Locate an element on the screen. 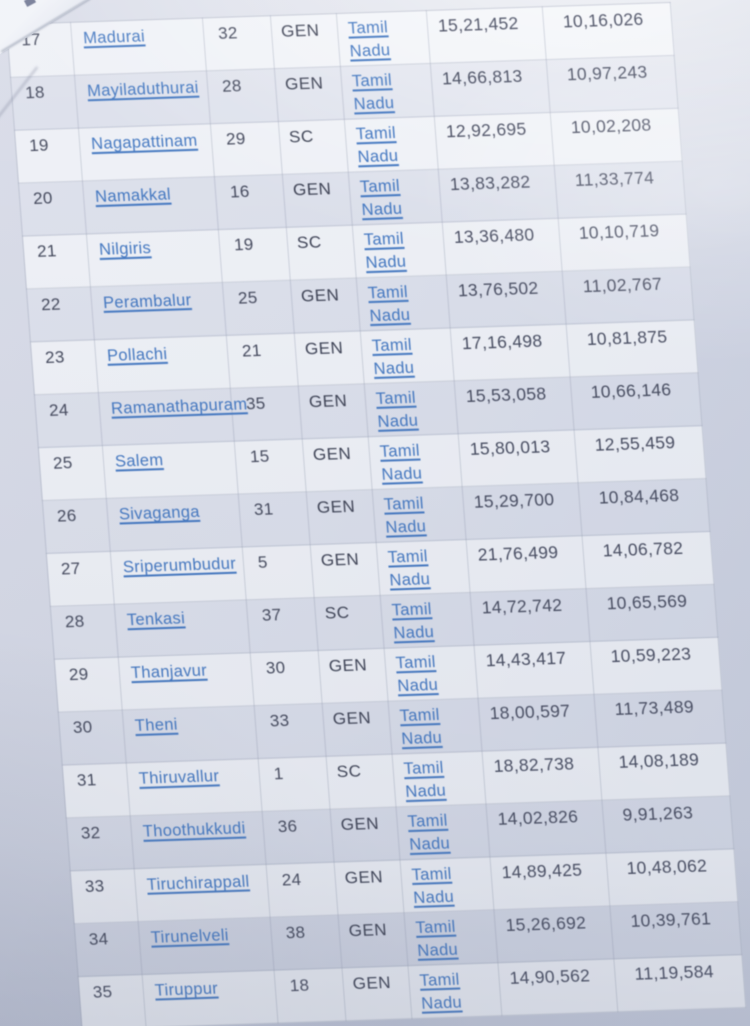 The height and width of the screenshot is (1026, 750). serial-cell: 27 is located at coordinates (80, 579).